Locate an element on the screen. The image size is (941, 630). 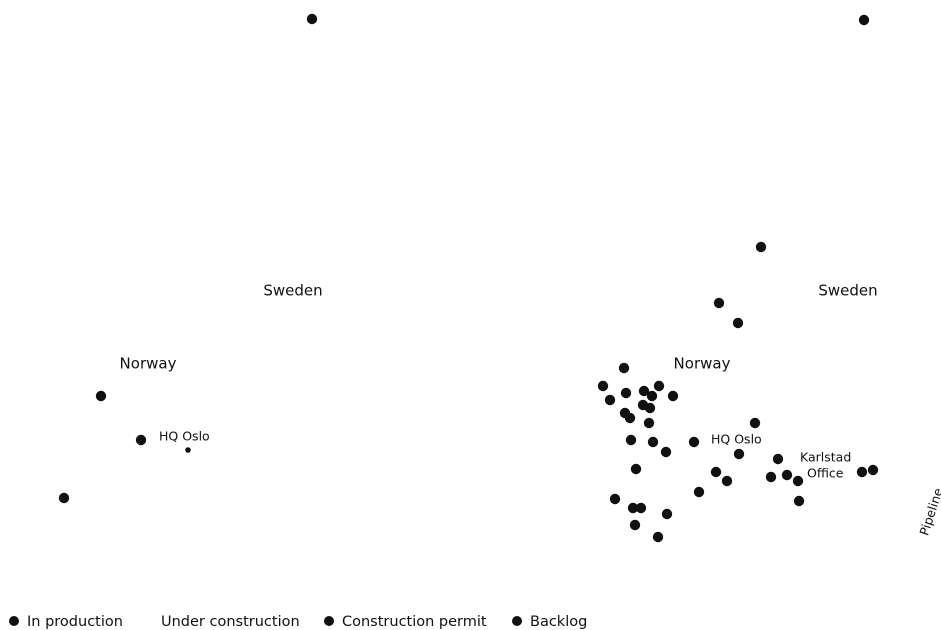
legend-label: Backlog is located at coordinates (558, 622).